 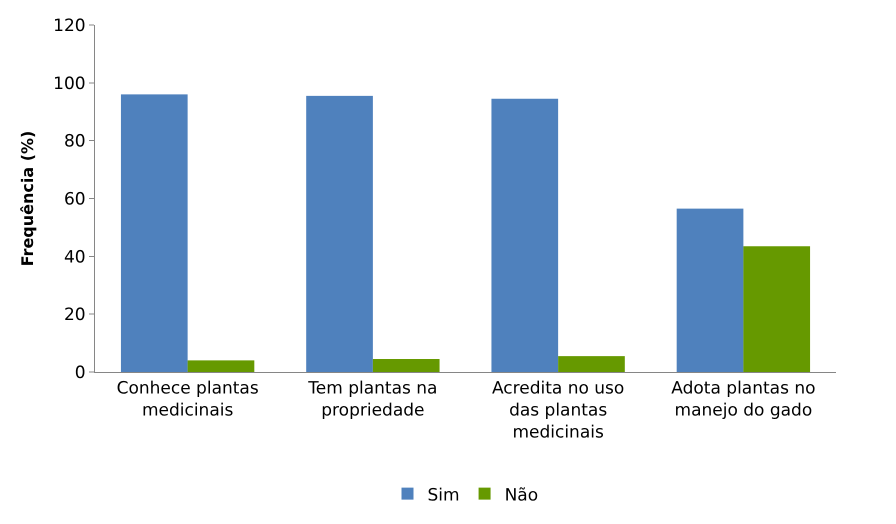 What do you see at coordinates (75, 142) in the screenshot?
I see `y-tick-label: 80` at bounding box center [75, 142].